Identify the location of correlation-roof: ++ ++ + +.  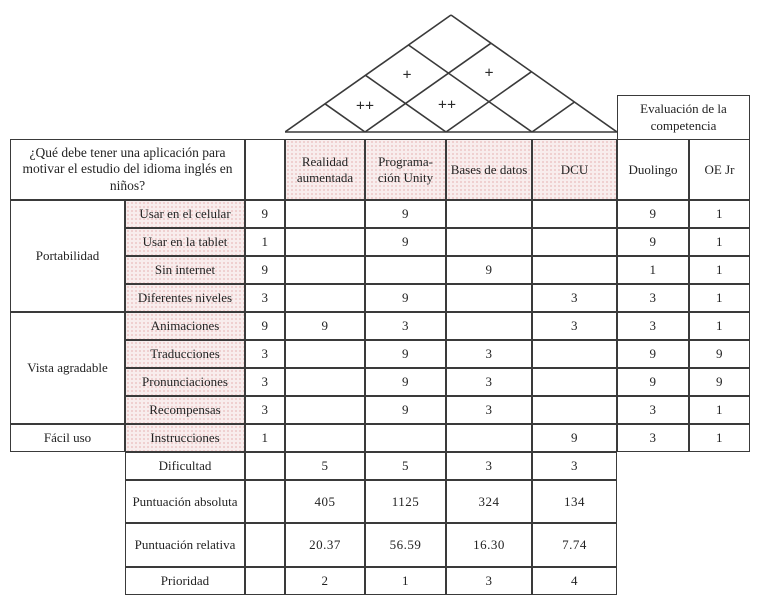
(451, 73).